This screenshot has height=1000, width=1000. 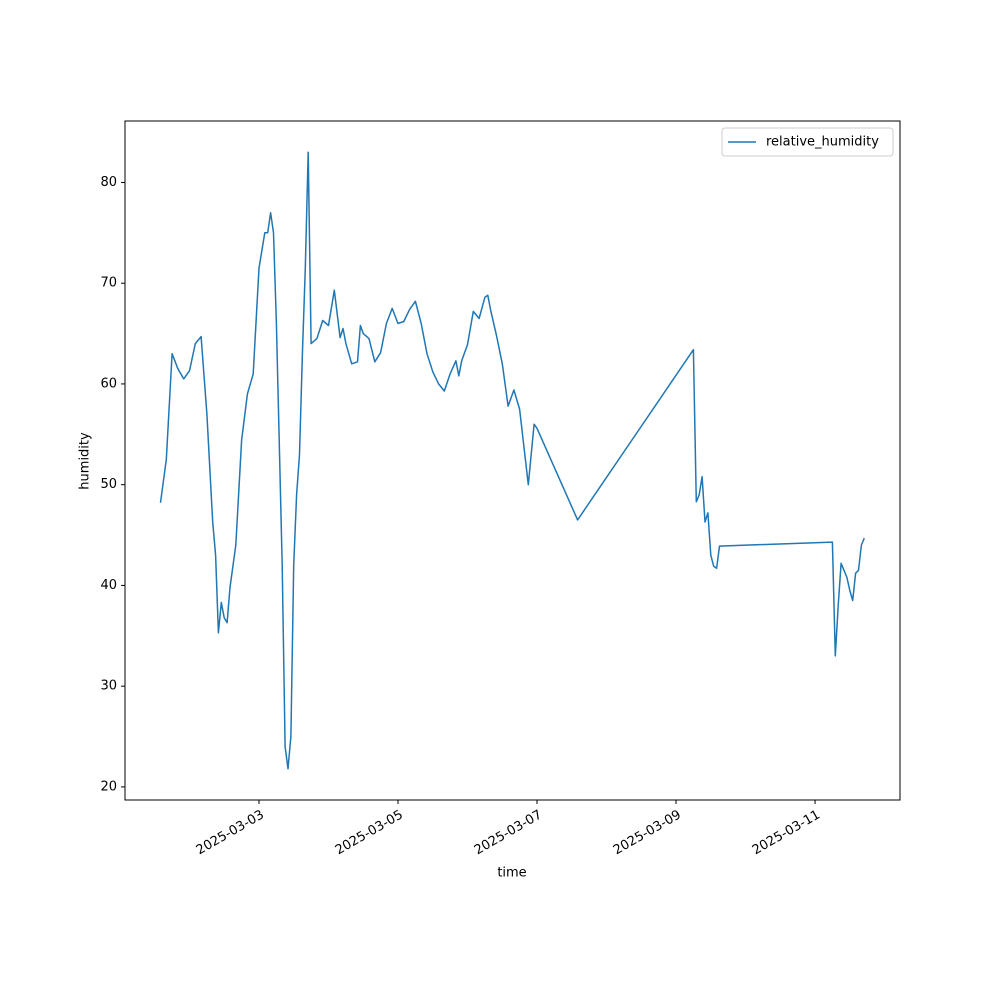 I want to click on legend-label: relative_humidity, so click(x=822, y=142).